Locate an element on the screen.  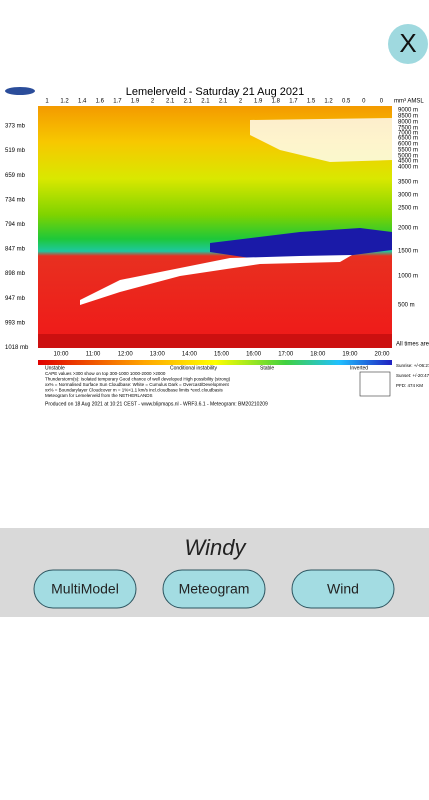
height-label: 6000 m is located at coordinates (408, 145).